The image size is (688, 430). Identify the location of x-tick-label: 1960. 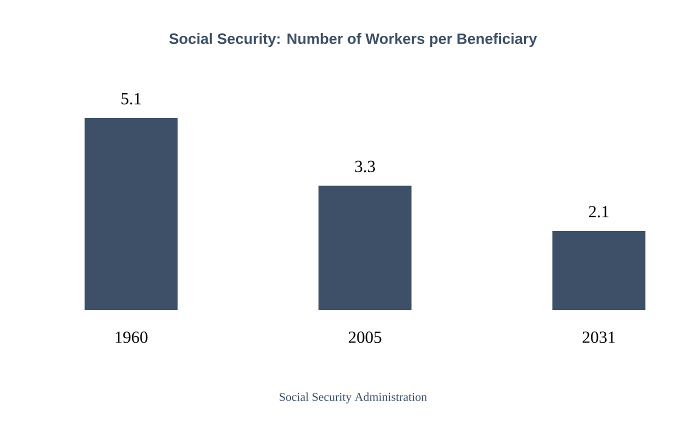
(132, 337).